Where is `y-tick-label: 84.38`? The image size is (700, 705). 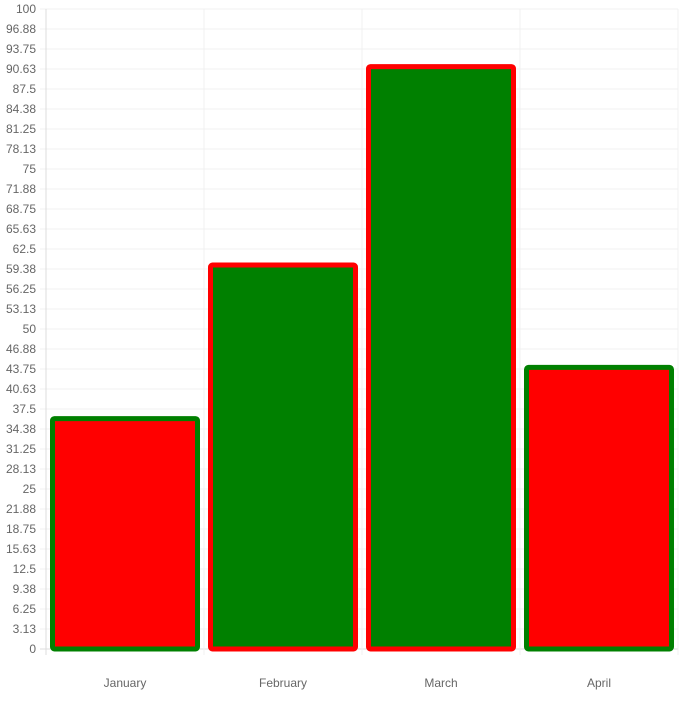
y-tick-label: 84.38 is located at coordinates (21, 109).